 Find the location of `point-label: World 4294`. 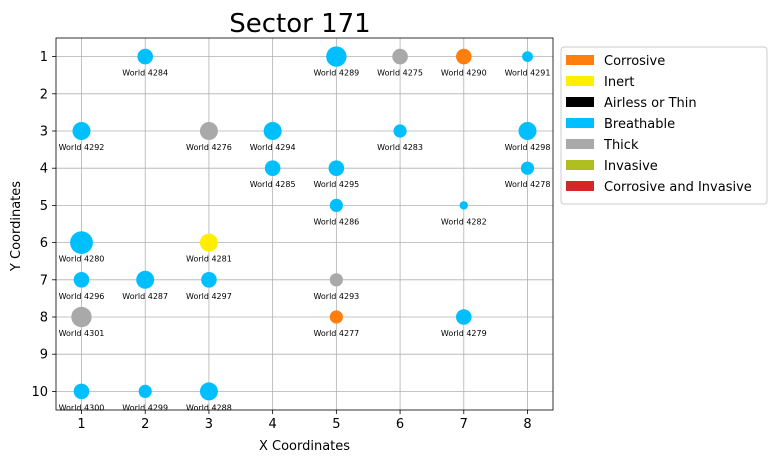

point-label: World 4294 is located at coordinates (273, 147).